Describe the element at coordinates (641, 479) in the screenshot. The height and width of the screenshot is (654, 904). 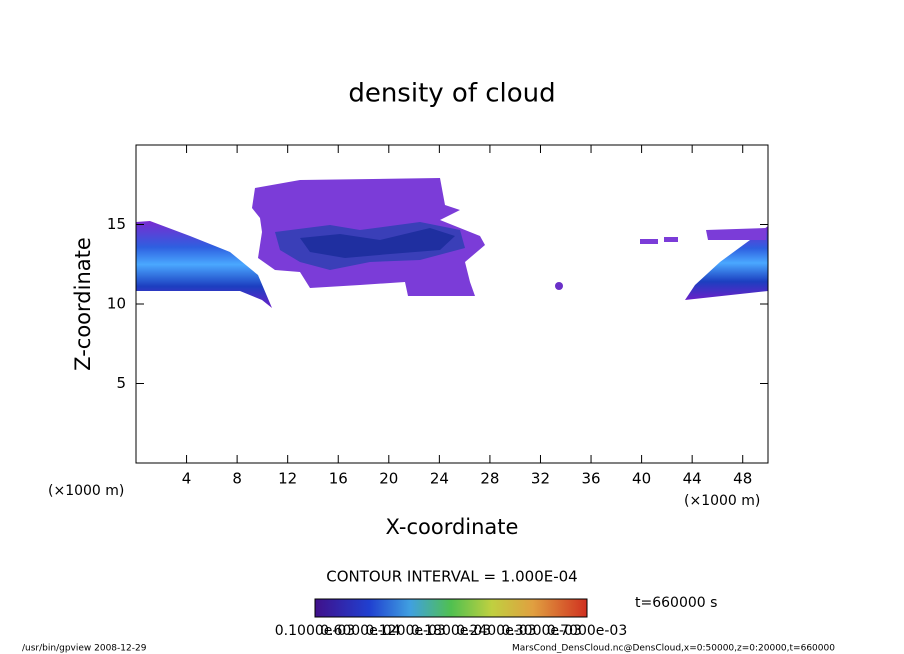
I see `x-tick-label: 40` at that location.